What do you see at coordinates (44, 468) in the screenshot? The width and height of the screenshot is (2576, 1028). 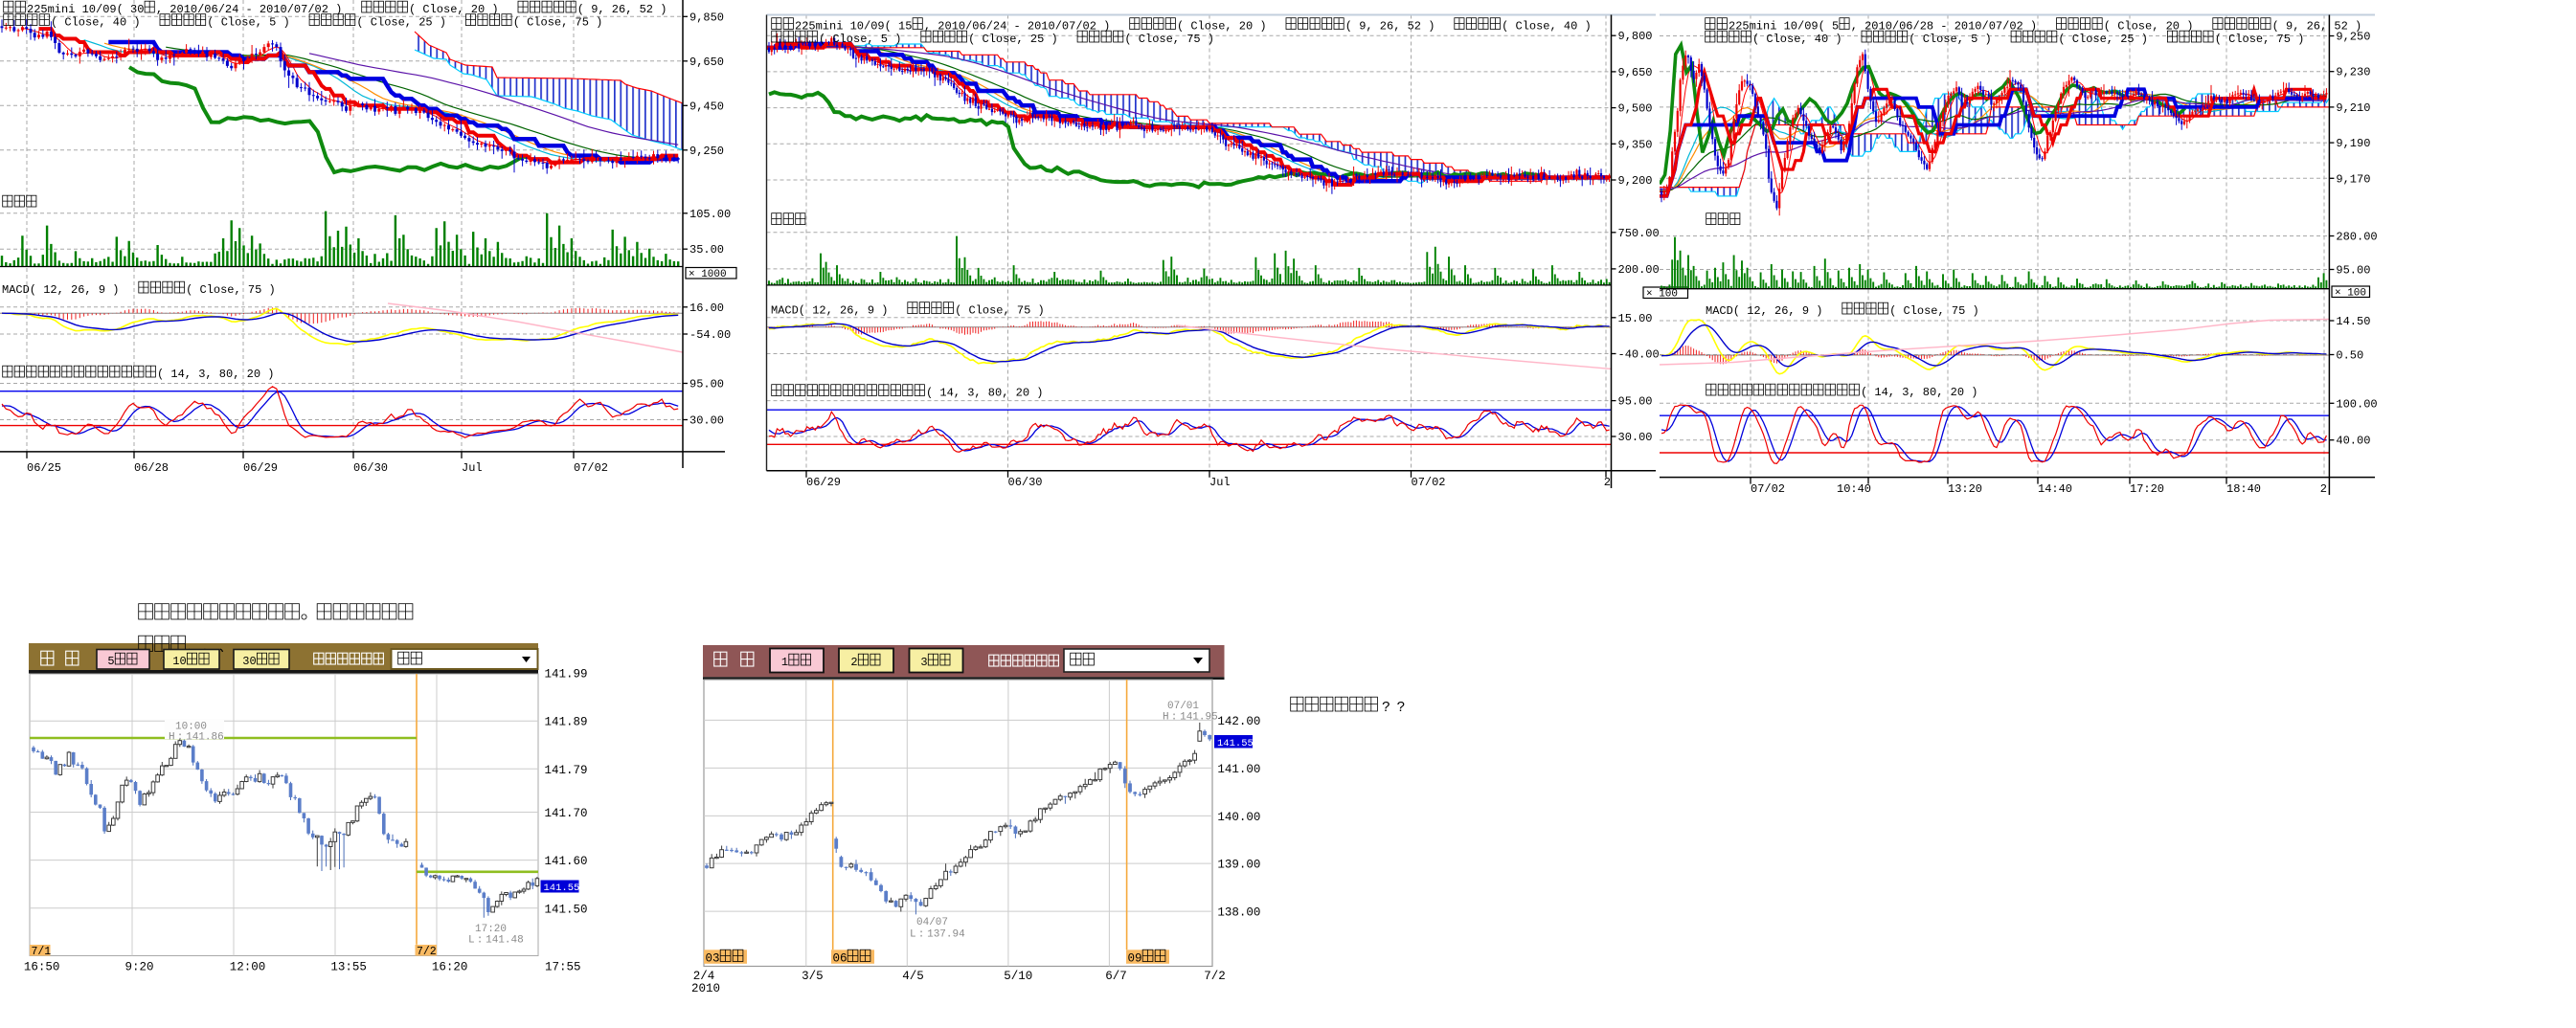 I see `svg-text: 06/25` at bounding box center [44, 468].